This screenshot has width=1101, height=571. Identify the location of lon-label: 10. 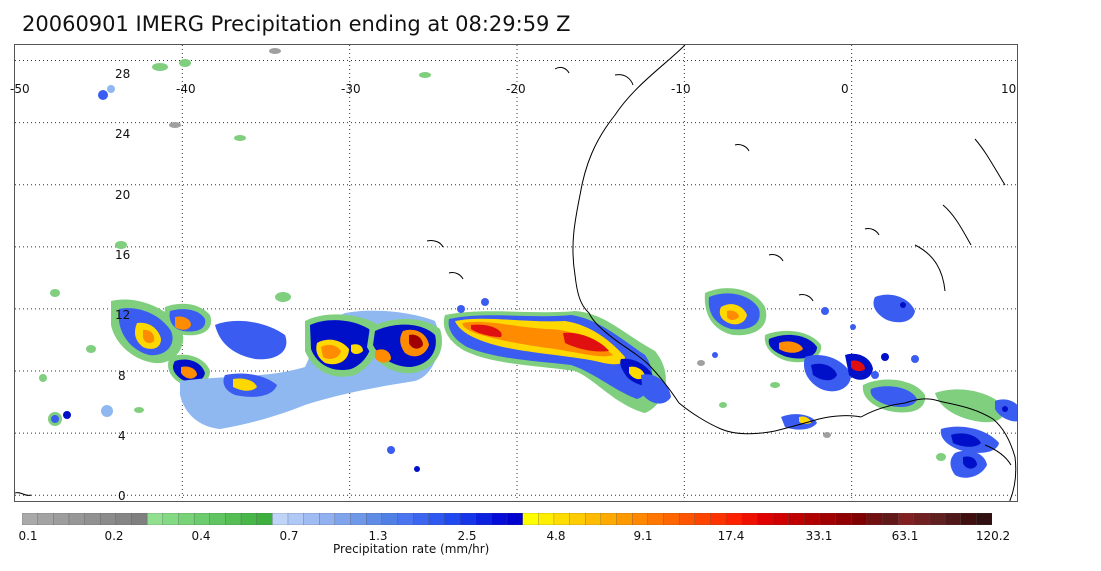
(1009, 89).